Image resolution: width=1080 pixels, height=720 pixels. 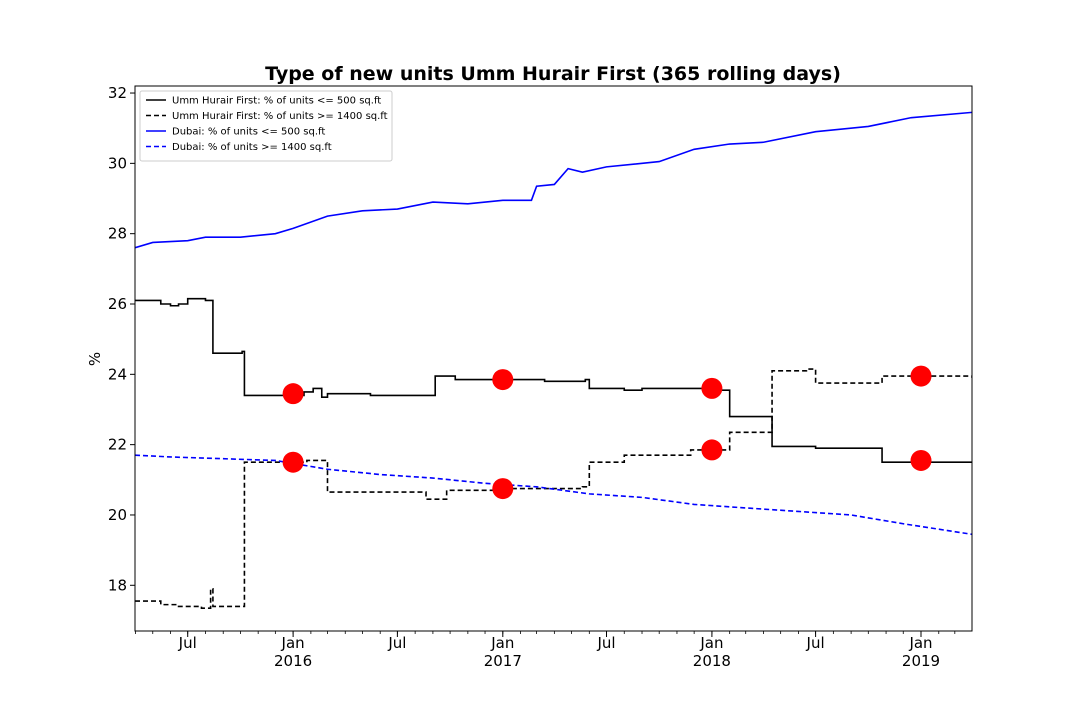 What do you see at coordinates (503, 661) in the screenshot?
I see `x-tick-year-label: 2017` at bounding box center [503, 661].